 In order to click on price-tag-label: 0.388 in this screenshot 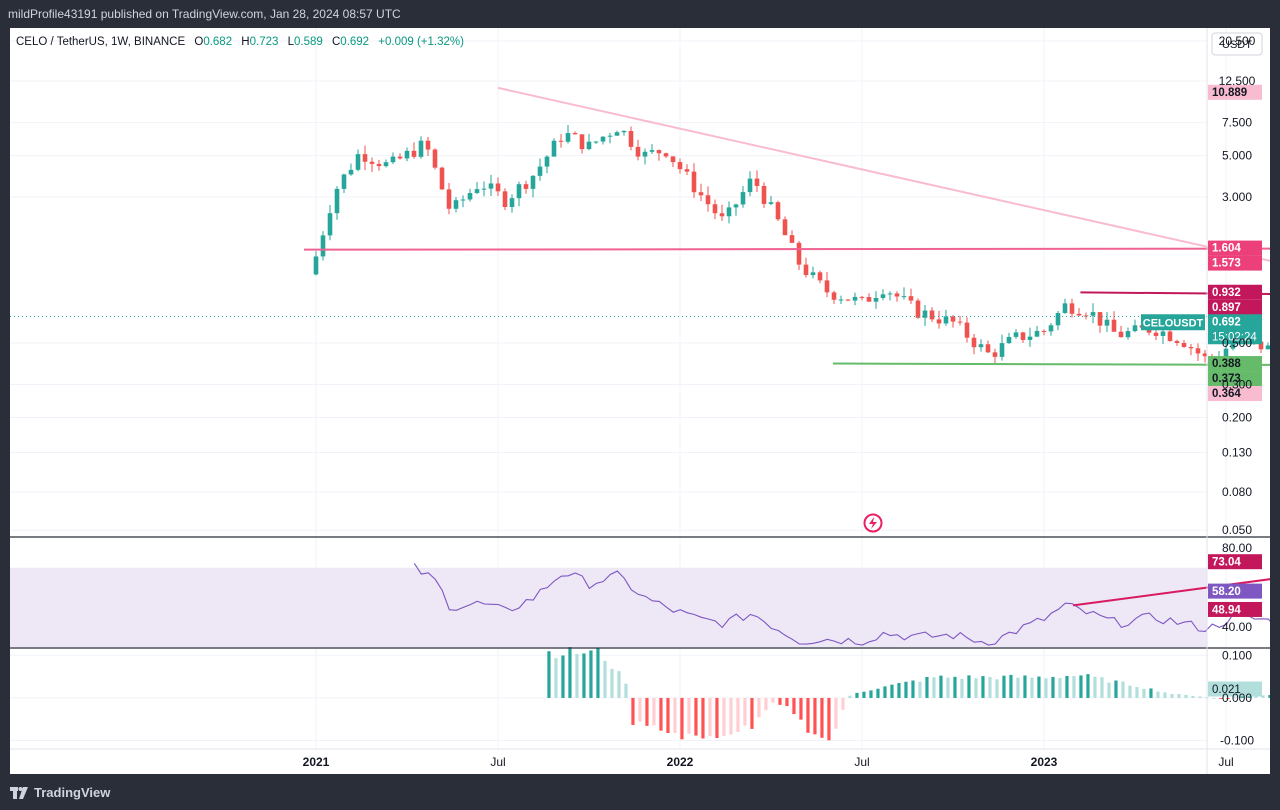, I will do `click(1226, 364)`.